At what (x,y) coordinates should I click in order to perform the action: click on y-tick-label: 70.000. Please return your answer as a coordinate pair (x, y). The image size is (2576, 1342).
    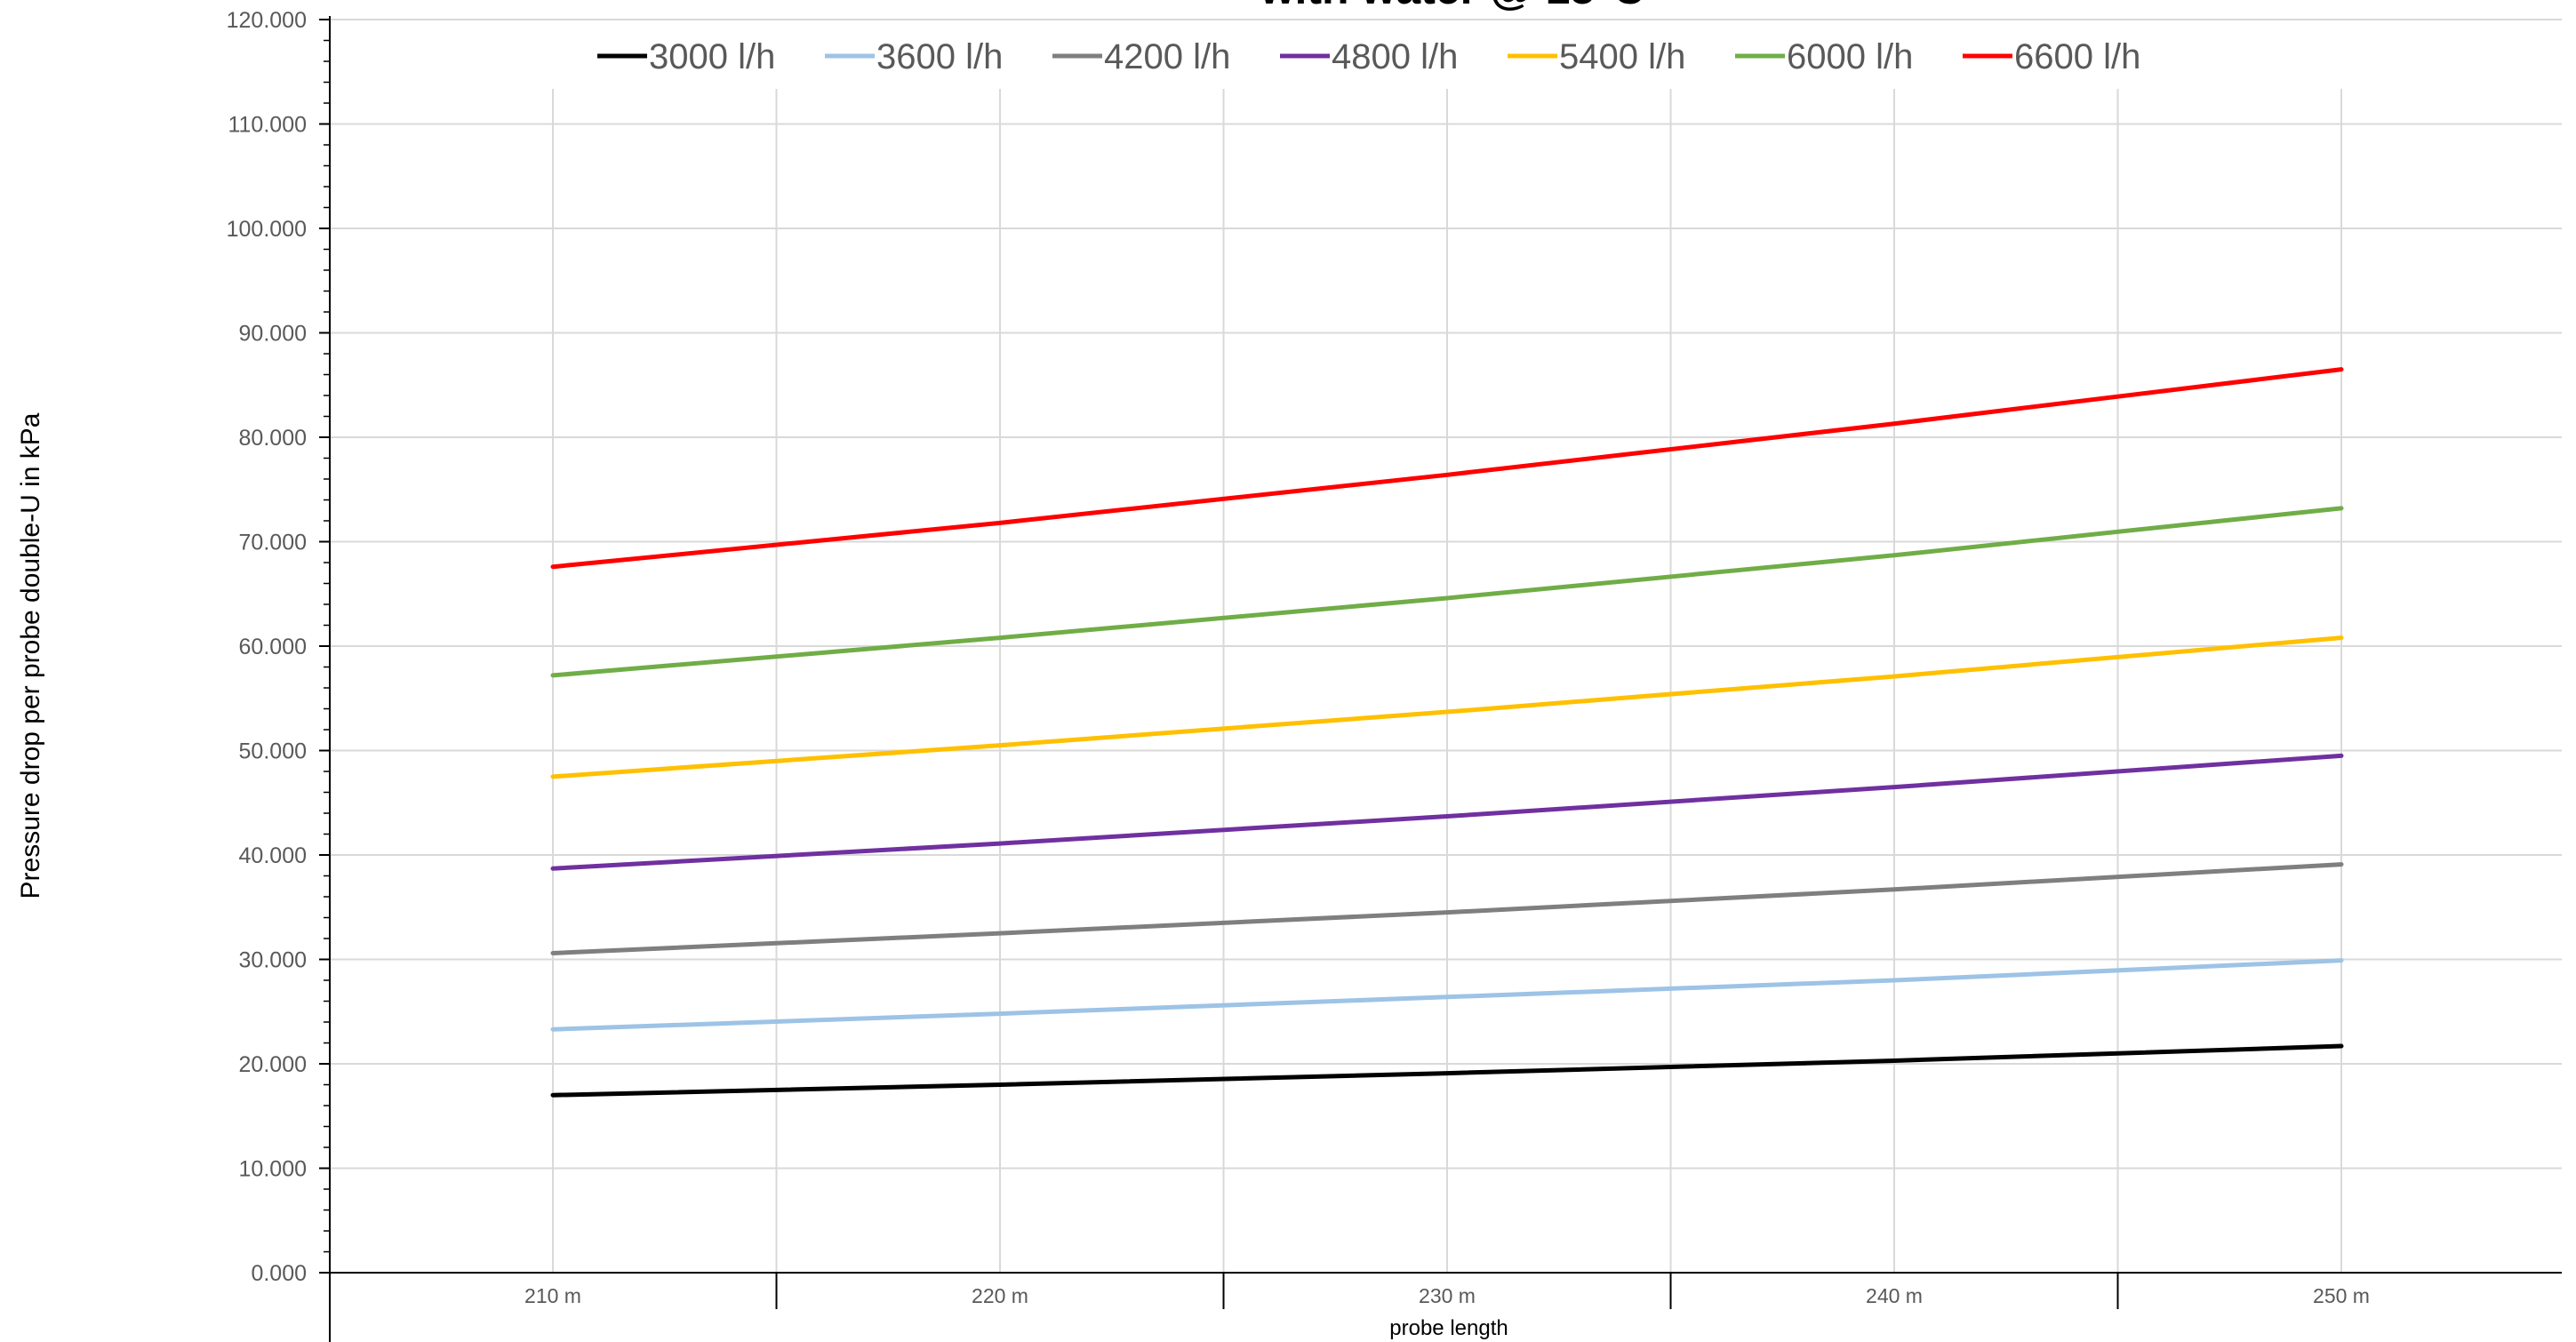
    Looking at the image, I should click on (273, 543).